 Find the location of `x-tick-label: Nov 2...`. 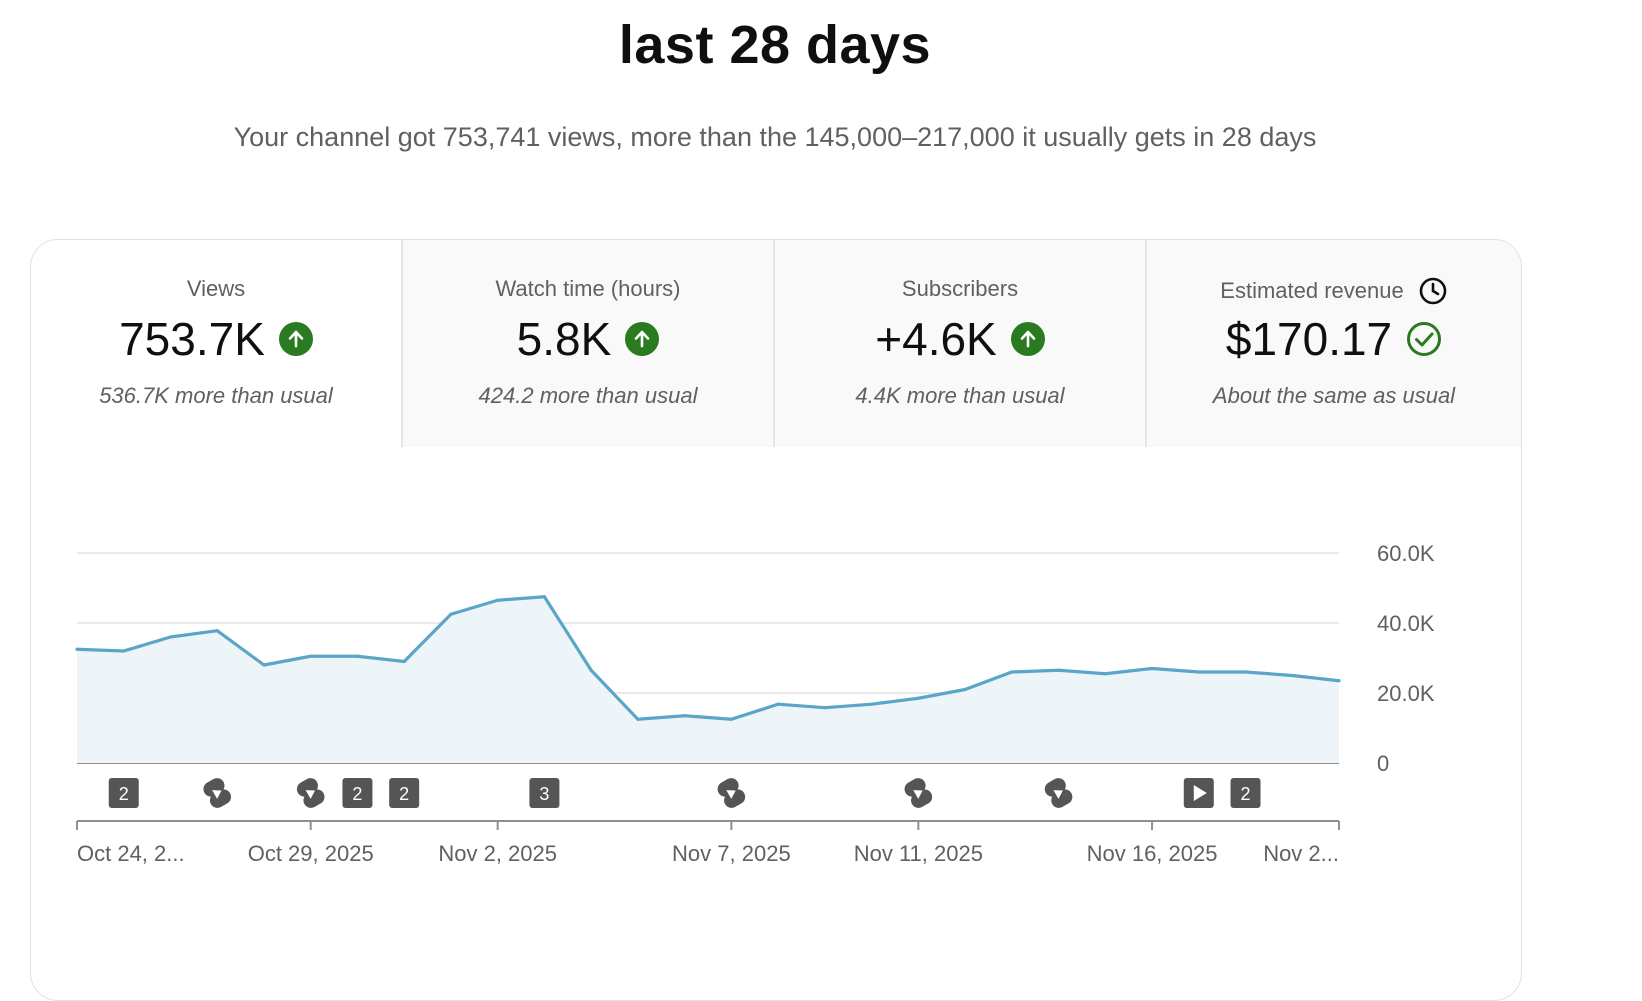

x-tick-label: Nov 2... is located at coordinates (1301, 853).